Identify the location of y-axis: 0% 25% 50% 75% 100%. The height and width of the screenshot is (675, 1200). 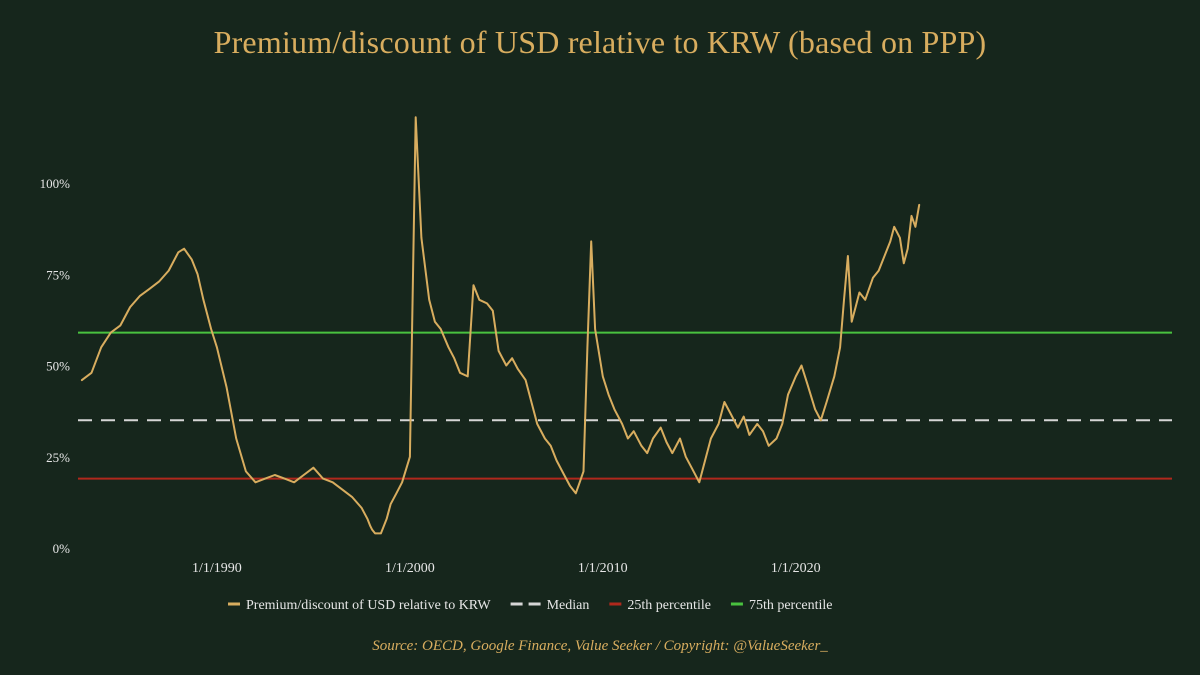
(55, 366).